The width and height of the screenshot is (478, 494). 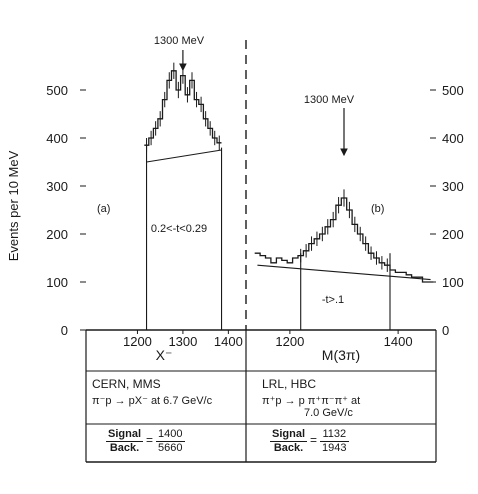 What do you see at coordinates (289, 435) in the screenshot?
I see `info-right-signal-label: Signal` at bounding box center [289, 435].